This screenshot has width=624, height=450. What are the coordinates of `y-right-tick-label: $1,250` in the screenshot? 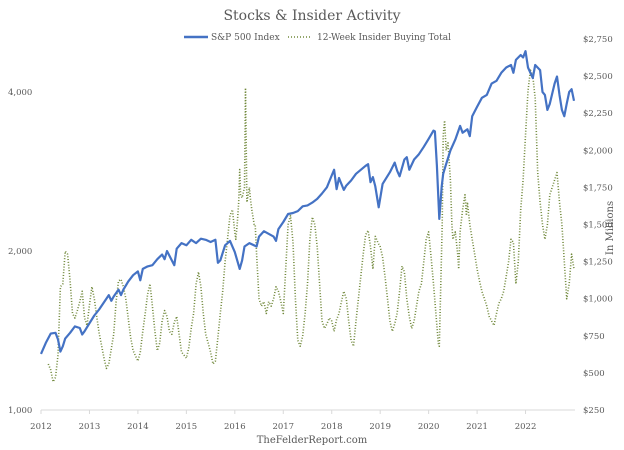 It's located at (598, 263).